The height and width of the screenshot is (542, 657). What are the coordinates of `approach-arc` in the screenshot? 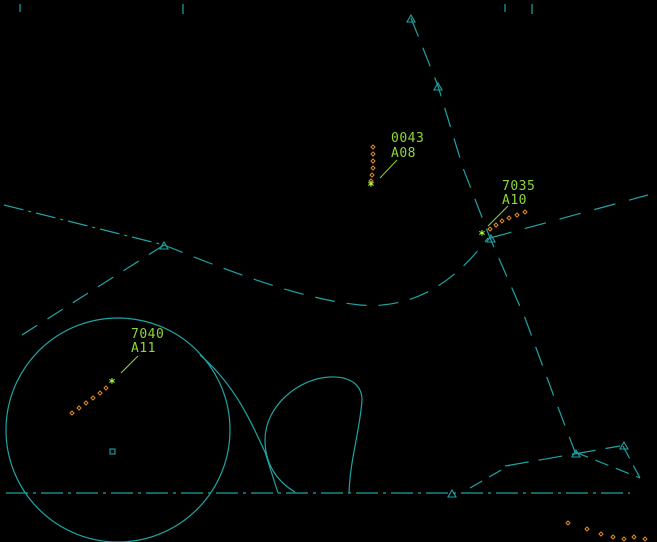 It's located at (326, 272).